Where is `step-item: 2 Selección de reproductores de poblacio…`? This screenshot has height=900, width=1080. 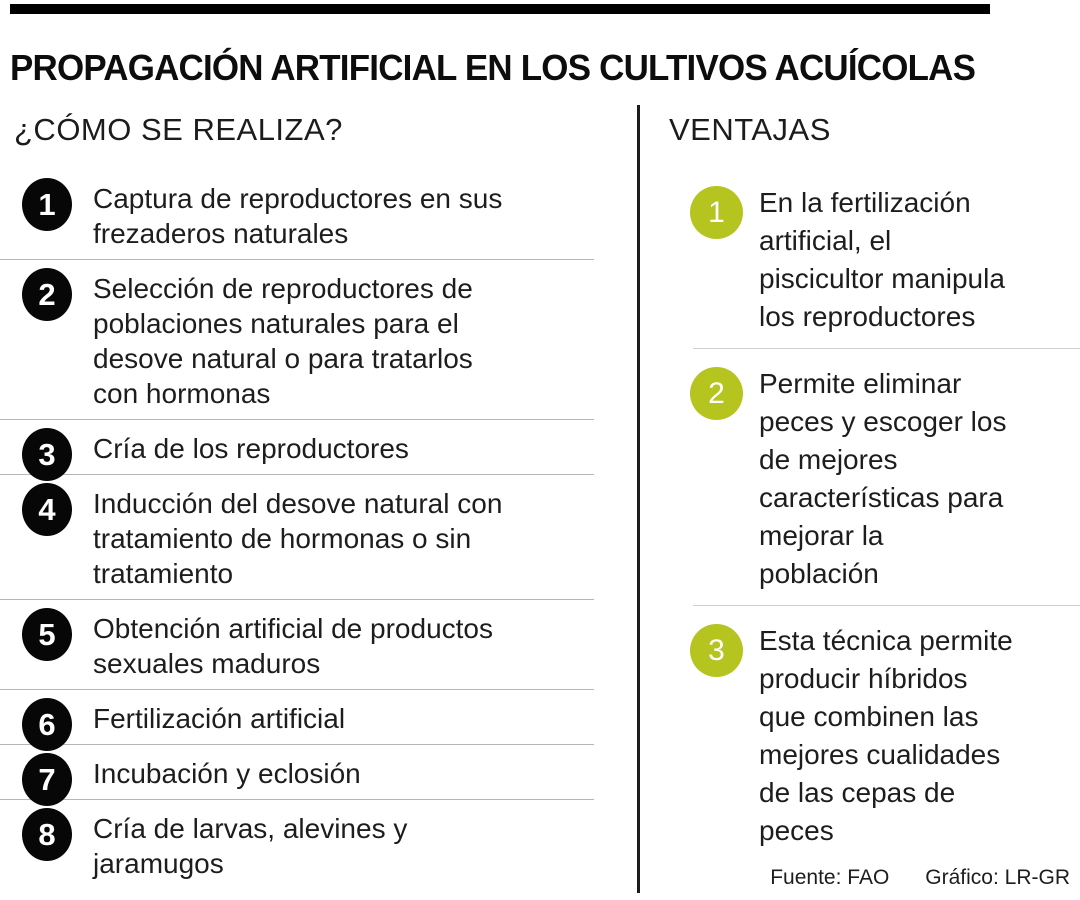
step-item: 2 Selección de reproductores de poblacio… is located at coordinates (297, 340).